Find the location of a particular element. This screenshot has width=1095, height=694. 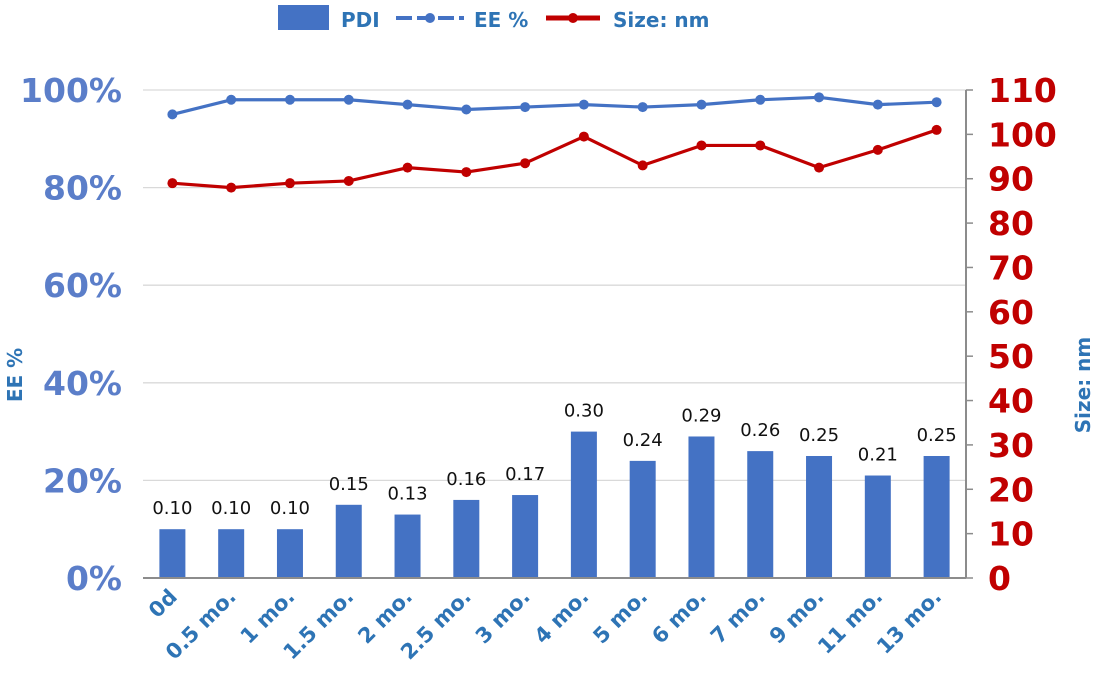

right-axis-ticks: 0 10 20 30 40 50 60 70 80 90 100 110 is located at coordinates (1022, 334).